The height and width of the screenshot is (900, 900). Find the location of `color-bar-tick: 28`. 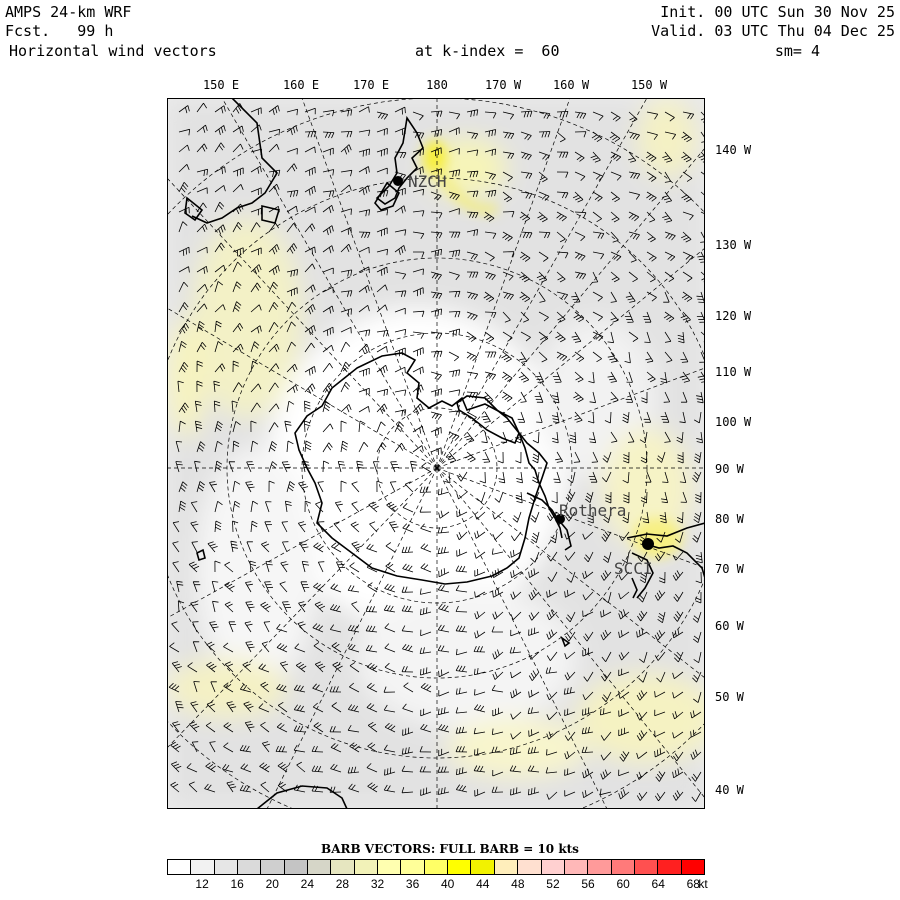

color-bar-tick: 28 is located at coordinates (342, 884).